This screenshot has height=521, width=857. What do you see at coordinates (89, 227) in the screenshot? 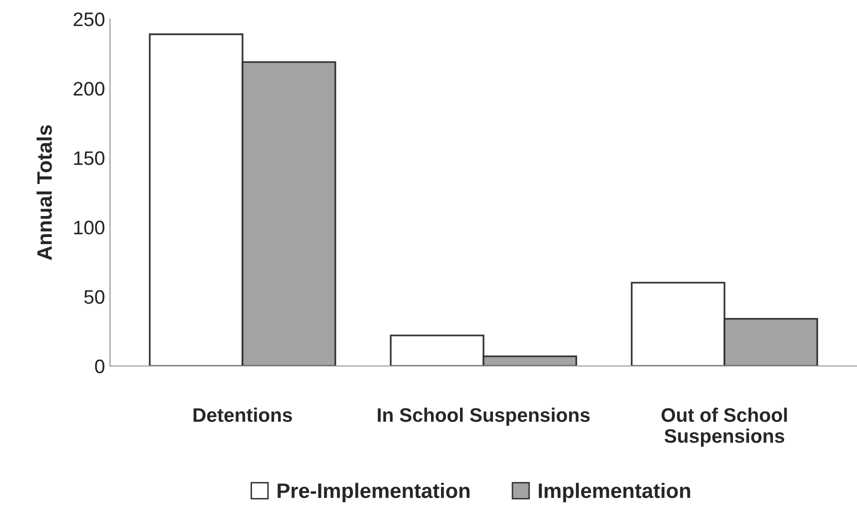
I see `y-tick-label: 100` at bounding box center [89, 227].